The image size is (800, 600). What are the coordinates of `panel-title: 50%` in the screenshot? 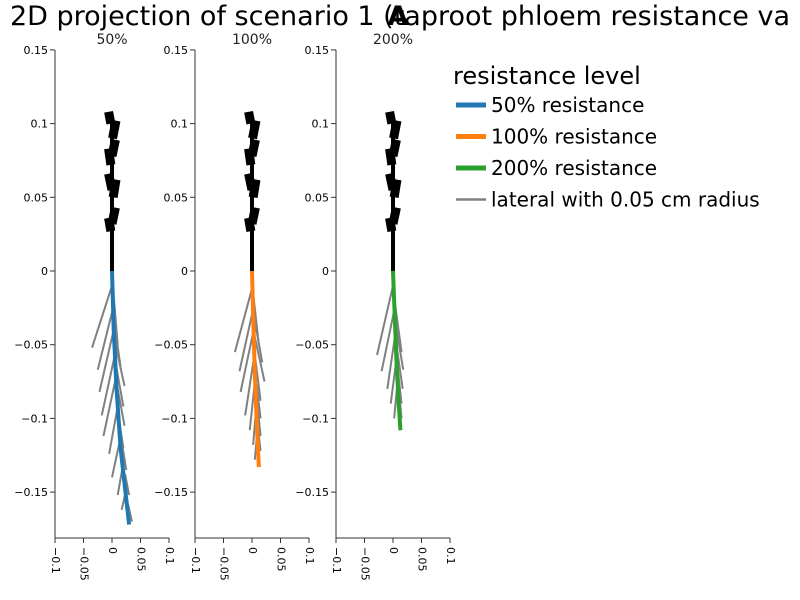 It's located at (111, 40).